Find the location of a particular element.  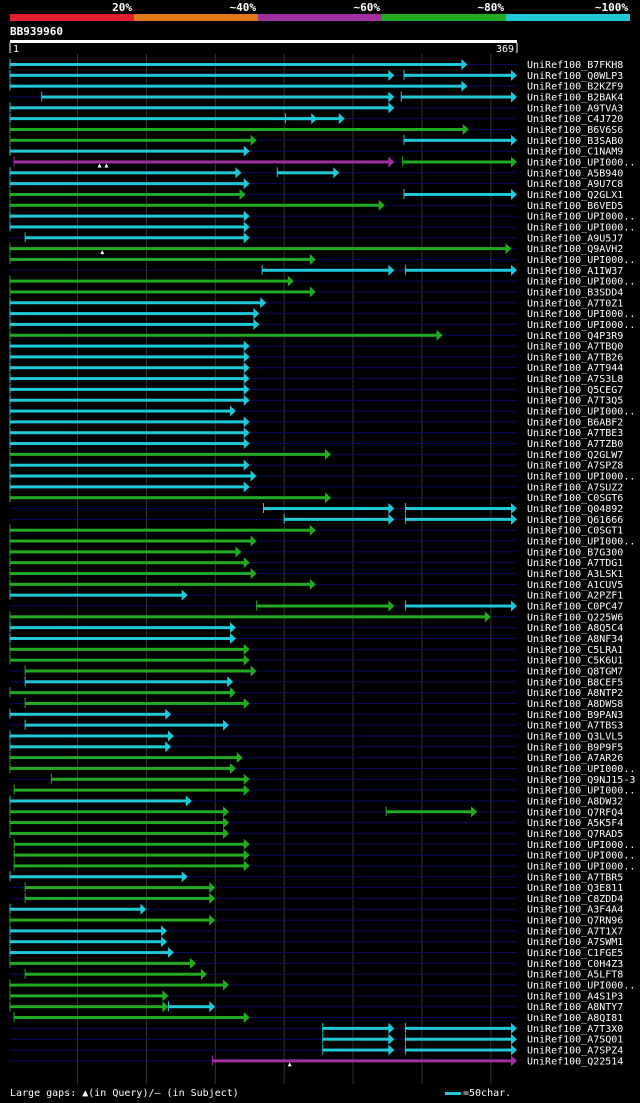

query-gap-marker is located at coordinates (99, 165).